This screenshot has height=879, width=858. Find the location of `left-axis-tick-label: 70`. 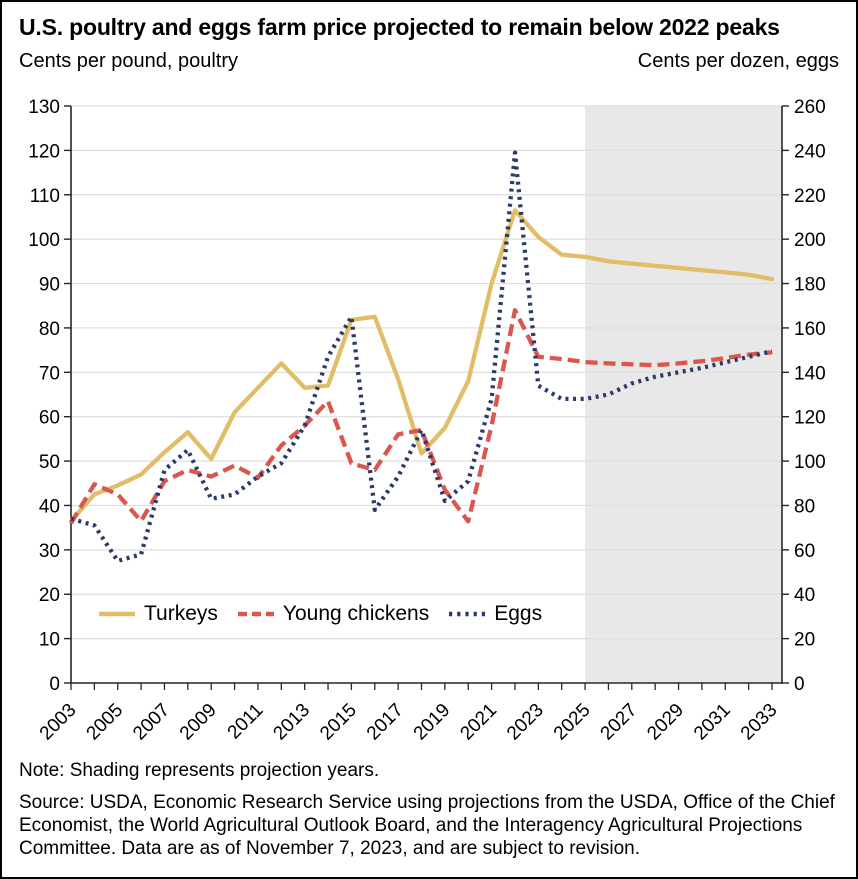

left-axis-tick-label: 70 is located at coordinates (49, 373).